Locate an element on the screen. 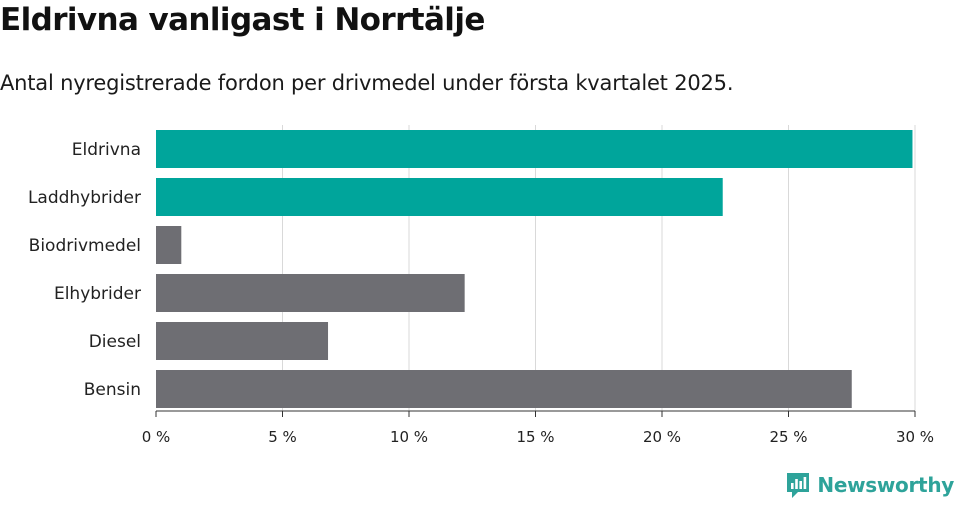 The image size is (960, 505). newsworthy-logo-icon is located at coordinates (798, 485).